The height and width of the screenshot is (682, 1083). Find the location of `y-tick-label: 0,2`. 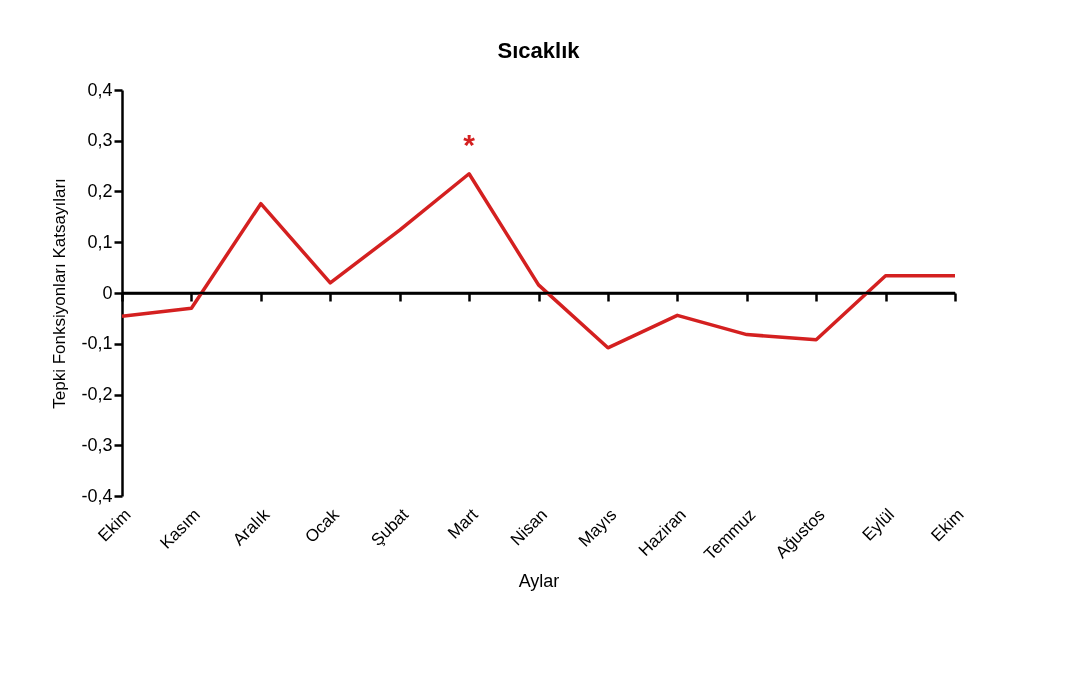

y-tick-label: 0,2 is located at coordinates (100, 191).